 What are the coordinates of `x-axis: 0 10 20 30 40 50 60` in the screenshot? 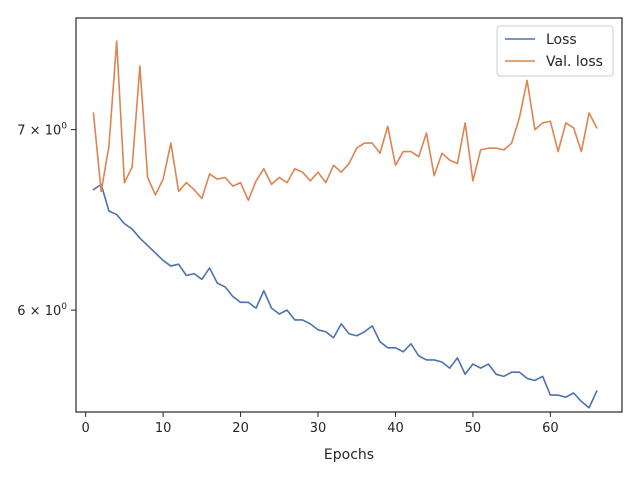 It's located at (320, 424).